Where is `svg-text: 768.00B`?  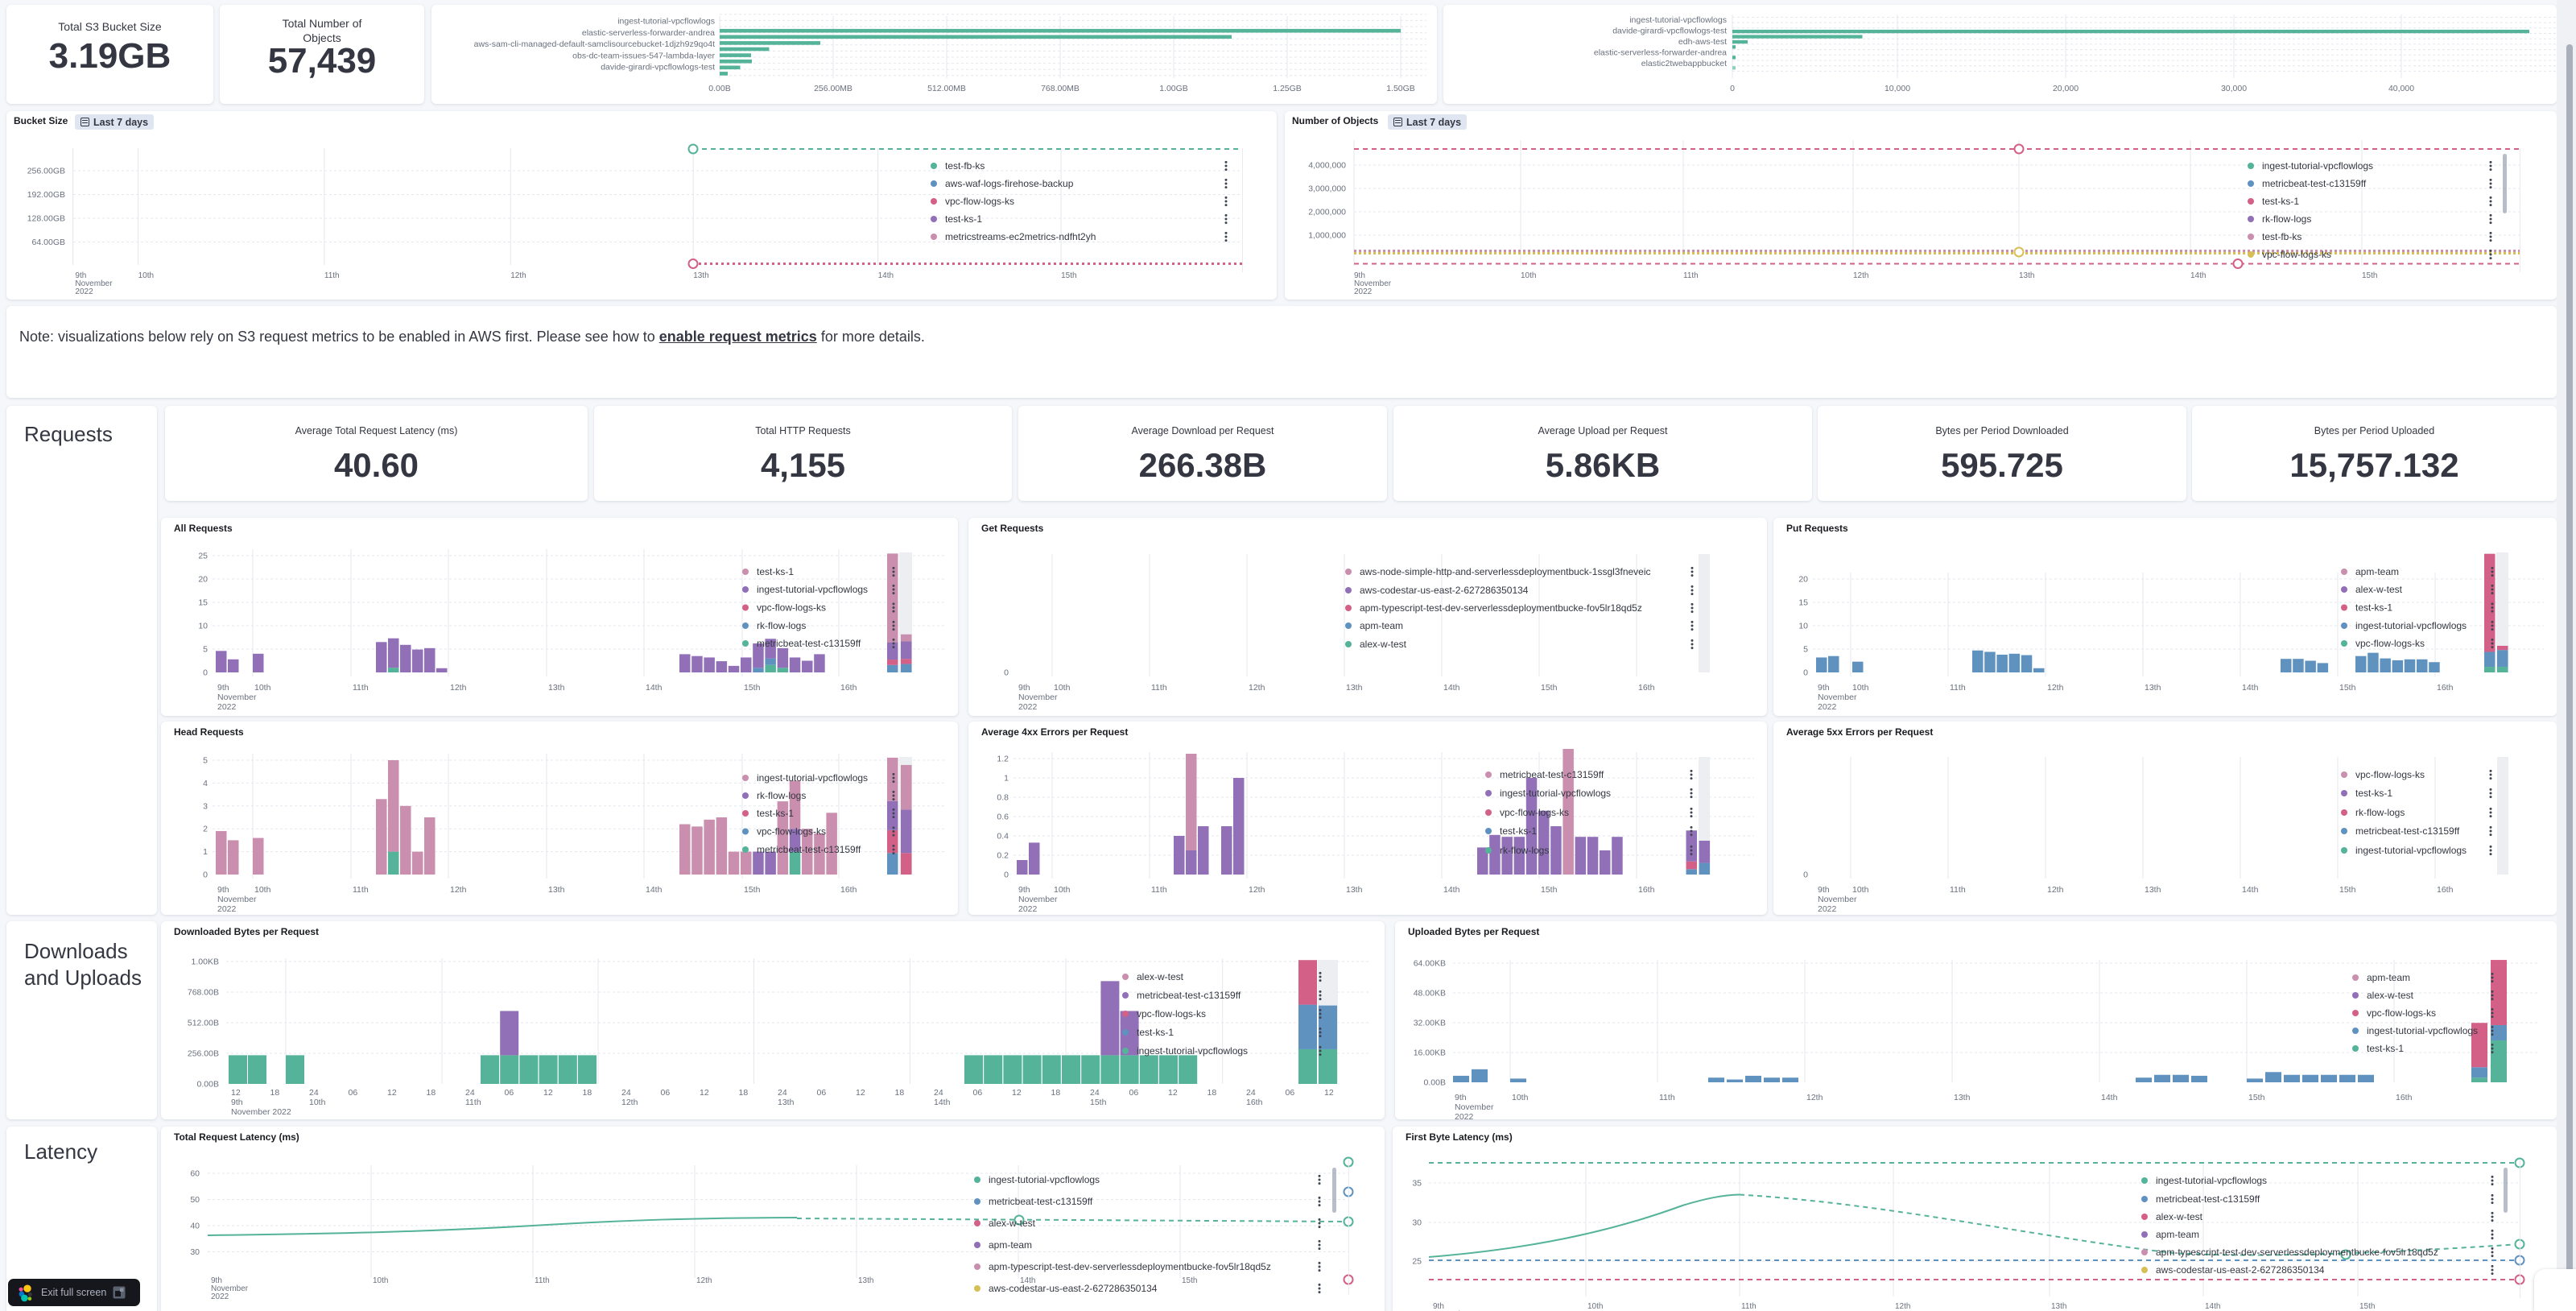
svg-text: 768.00B is located at coordinates (203, 993).